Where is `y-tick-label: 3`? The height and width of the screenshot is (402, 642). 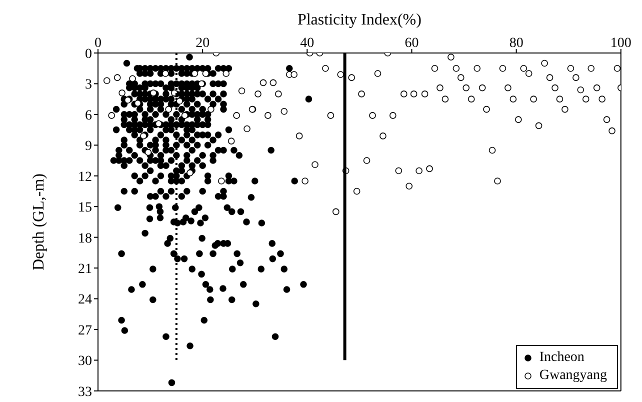 y-tick-label: 3 is located at coordinates (88, 85).